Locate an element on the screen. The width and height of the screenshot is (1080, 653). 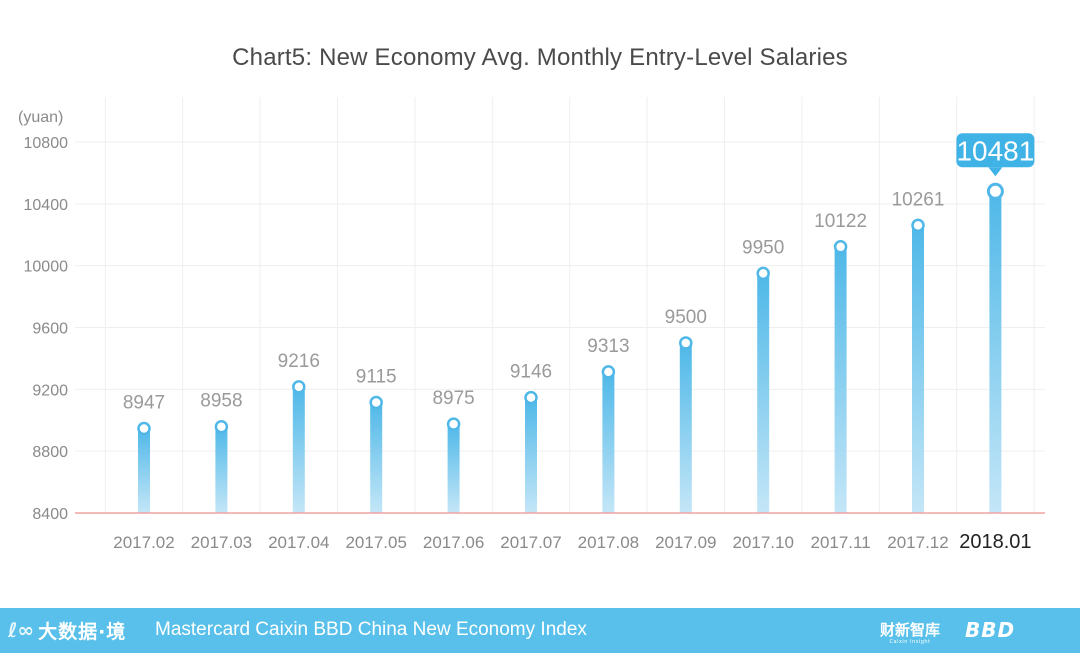
x-tick-label: 2017.07 is located at coordinates (530, 542).